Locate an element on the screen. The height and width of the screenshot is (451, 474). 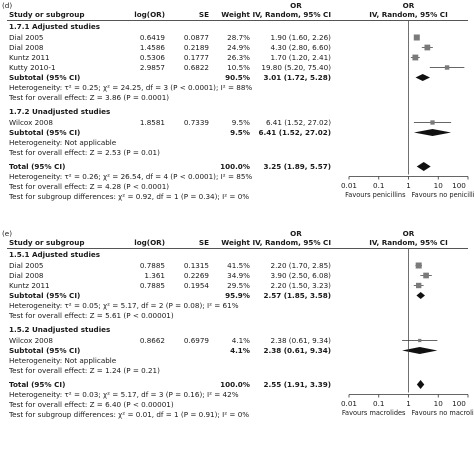
study-se: 0.2269 is located at coordinates (196, 275).